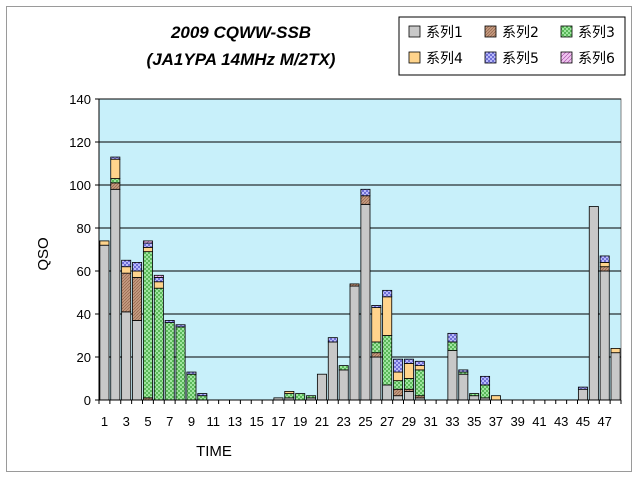 The image size is (640, 480). What do you see at coordinates (520, 33) in the screenshot?
I see `legend-label: 系列2` at bounding box center [520, 33].